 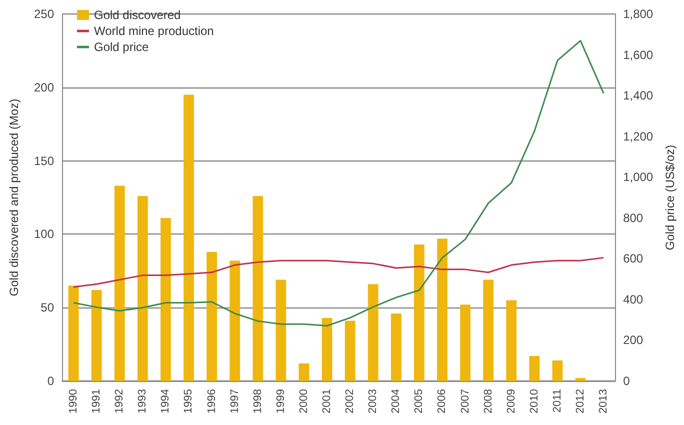 I want to click on x-tick-label: 1998, so click(x=258, y=401).